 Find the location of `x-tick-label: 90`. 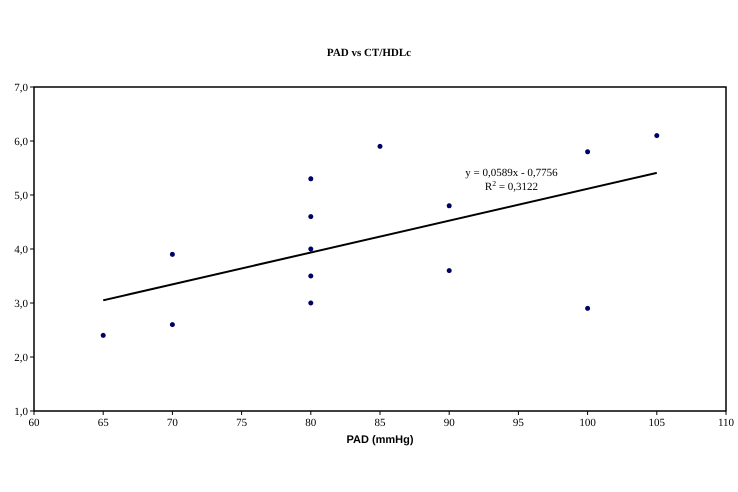

x-tick-label: 90 is located at coordinates (450, 423).